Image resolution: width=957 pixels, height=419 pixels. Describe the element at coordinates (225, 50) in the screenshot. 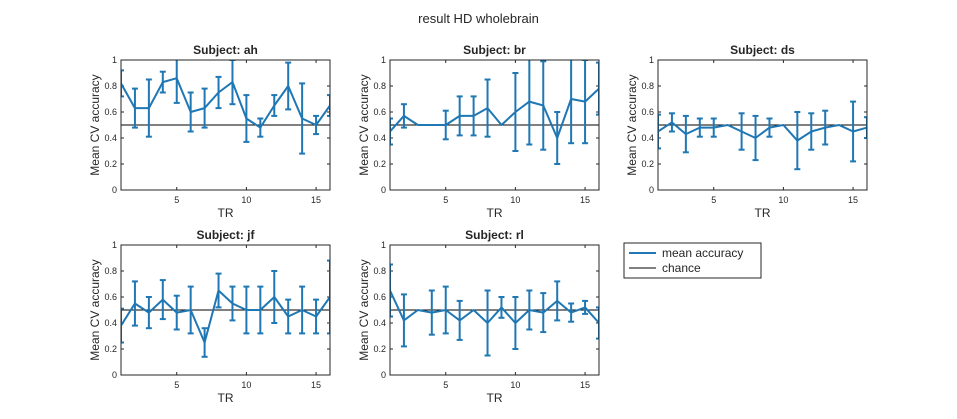

I see `subplot-title: Subject: ah` at that location.